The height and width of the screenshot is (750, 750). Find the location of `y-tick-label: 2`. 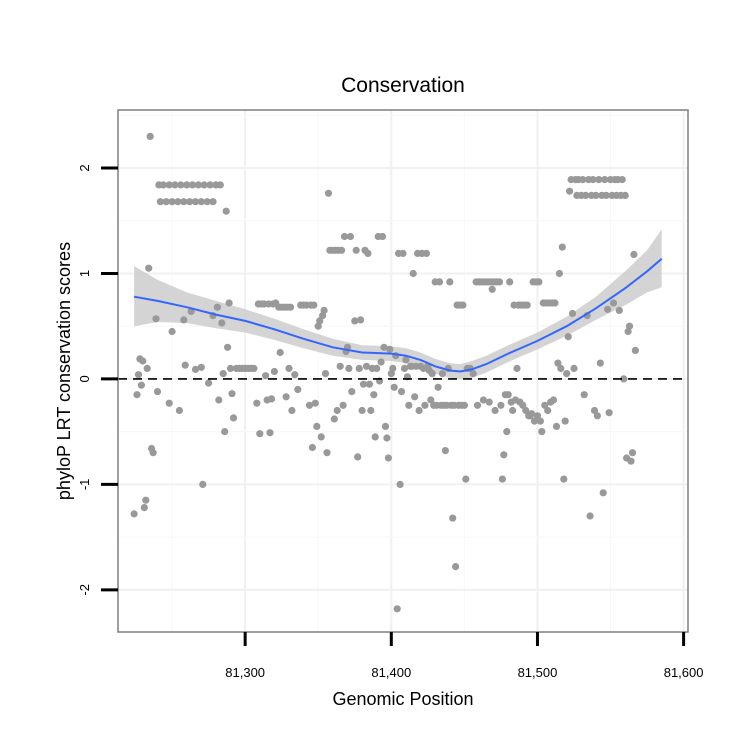

y-tick-label: 2 is located at coordinates (84, 167).